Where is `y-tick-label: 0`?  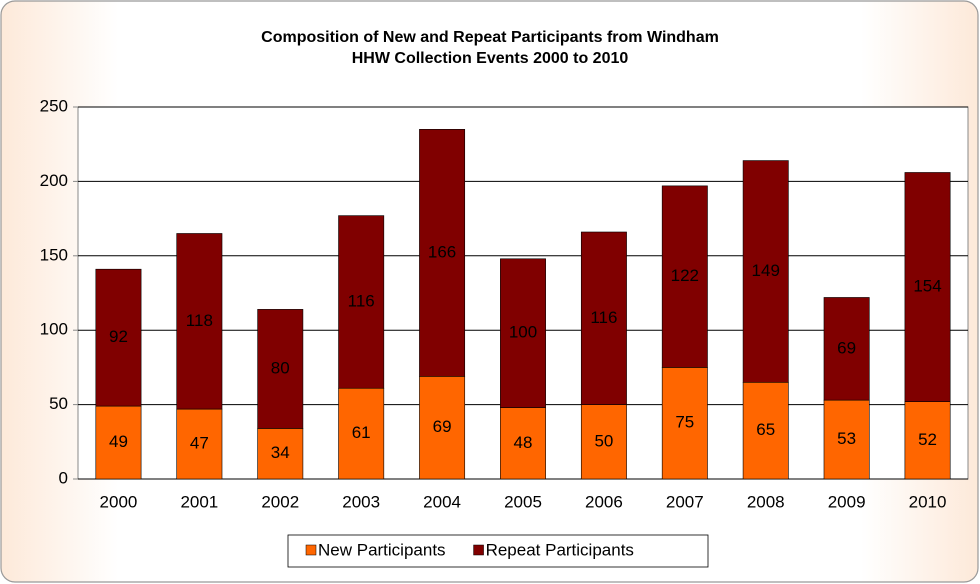 y-tick-label: 0 is located at coordinates (63, 477).